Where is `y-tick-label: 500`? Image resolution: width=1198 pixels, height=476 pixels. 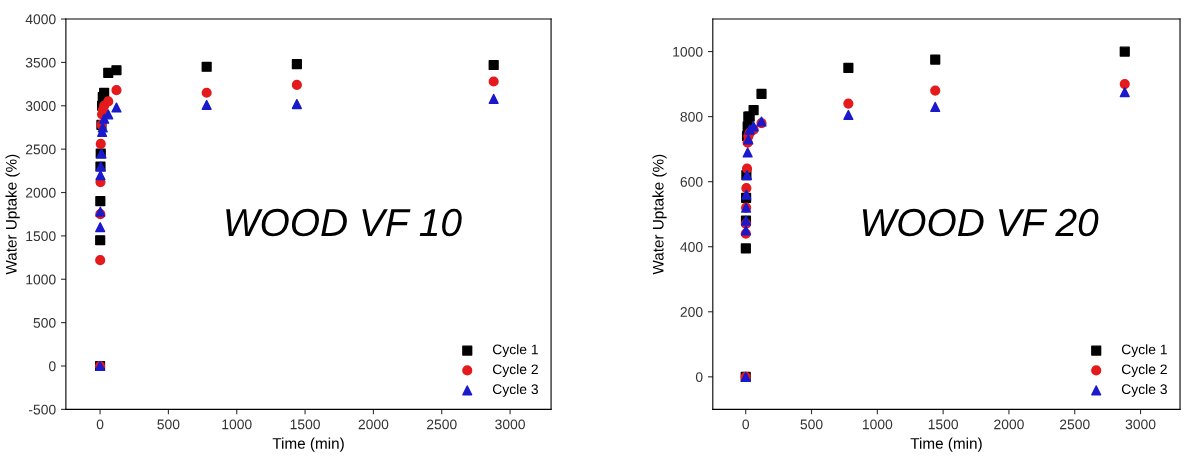 y-tick-label: 500 is located at coordinates (44, 322).